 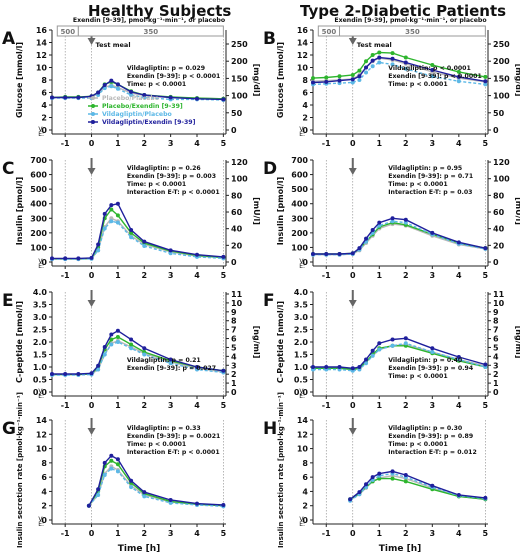 I want to click on panel-d-y2label: [mU/l], so click(x=517, y=211).